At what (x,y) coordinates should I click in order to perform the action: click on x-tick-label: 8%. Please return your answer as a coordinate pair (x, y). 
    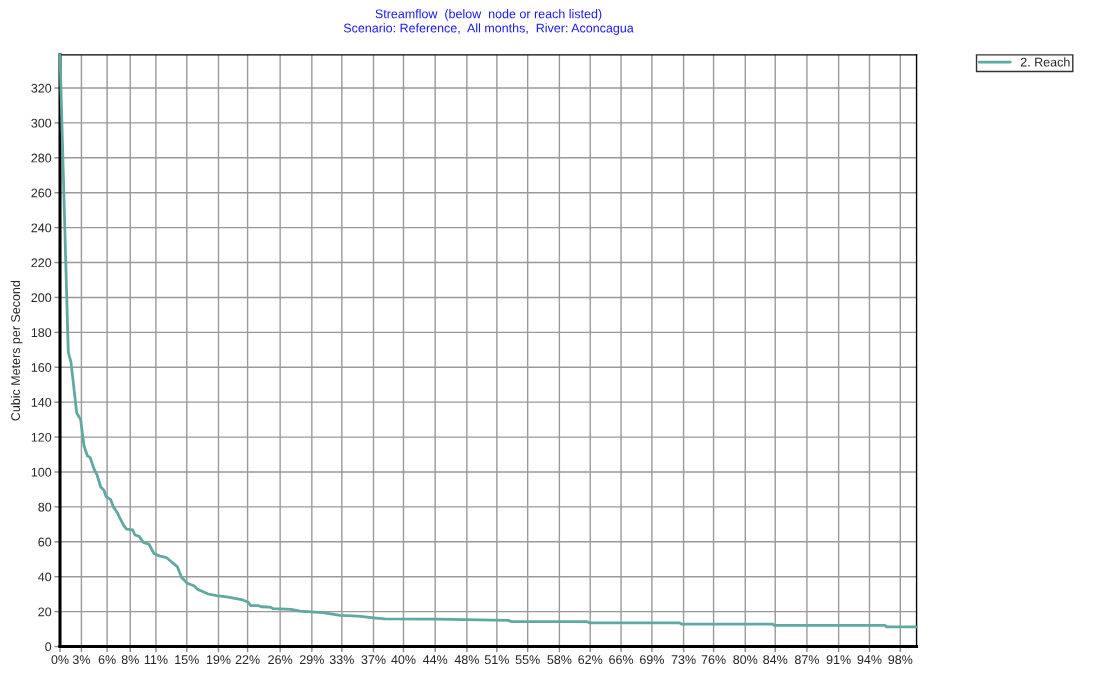
    Looking at the image, I should click on (130, 660).